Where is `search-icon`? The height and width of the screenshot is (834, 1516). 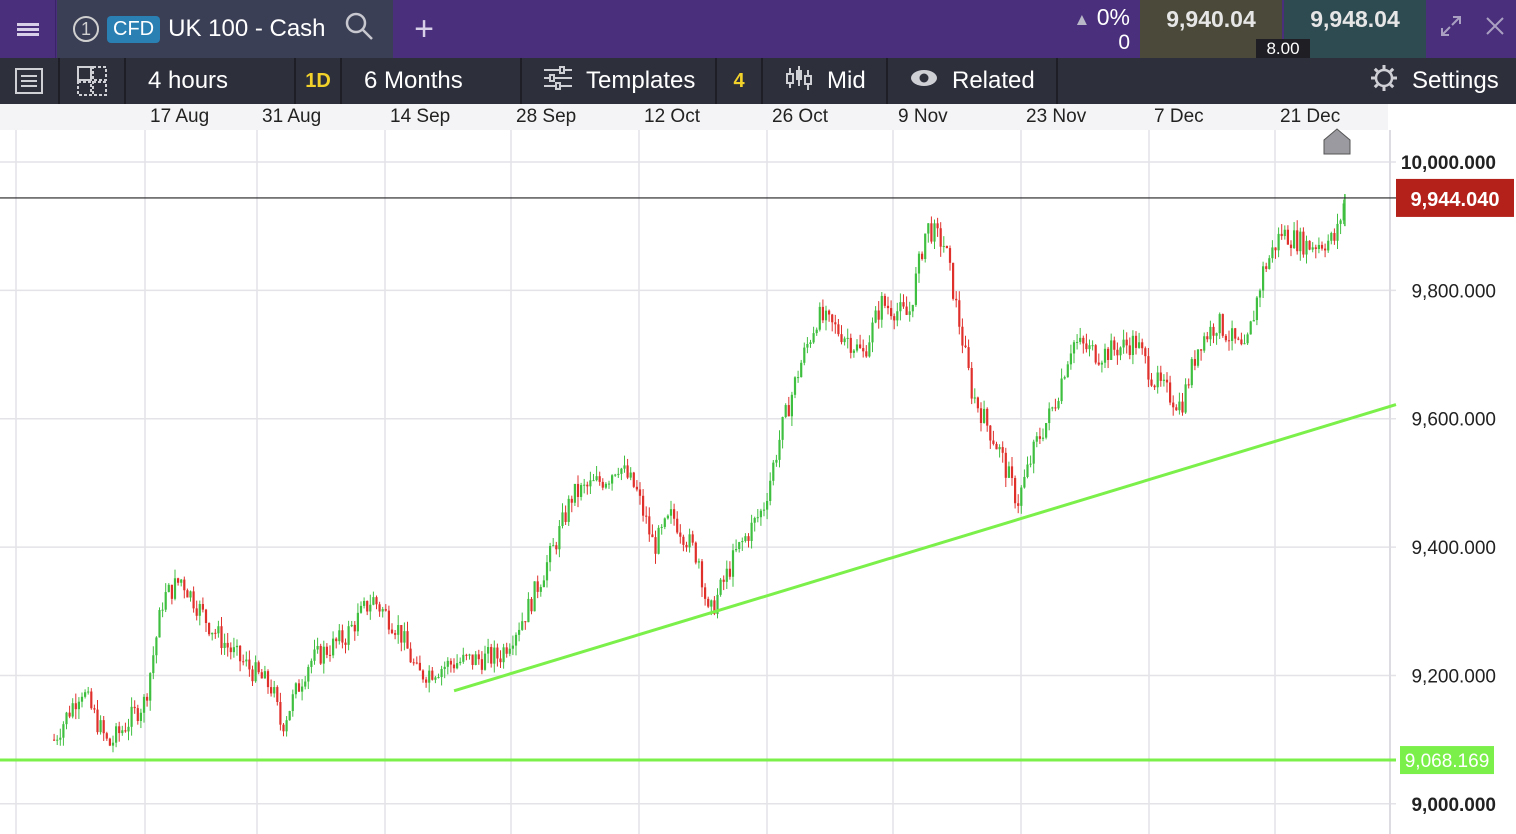 search-icon is located at coordinates (359, 29).